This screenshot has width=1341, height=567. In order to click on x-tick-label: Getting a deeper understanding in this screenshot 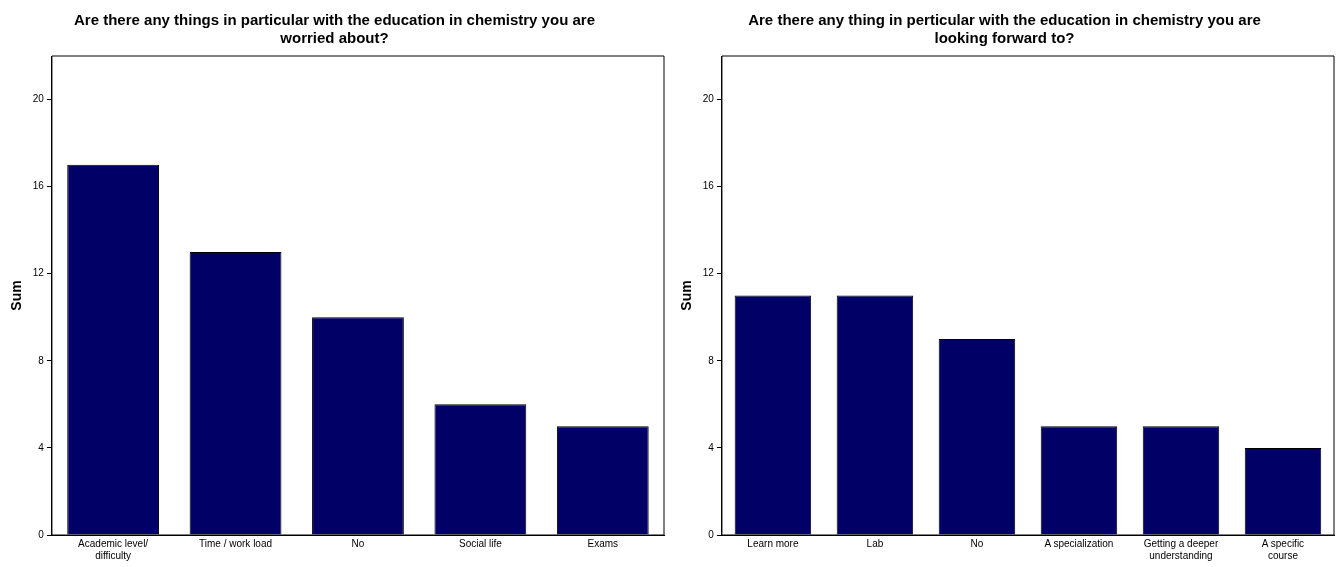, I will do `click(1181, 549)`.